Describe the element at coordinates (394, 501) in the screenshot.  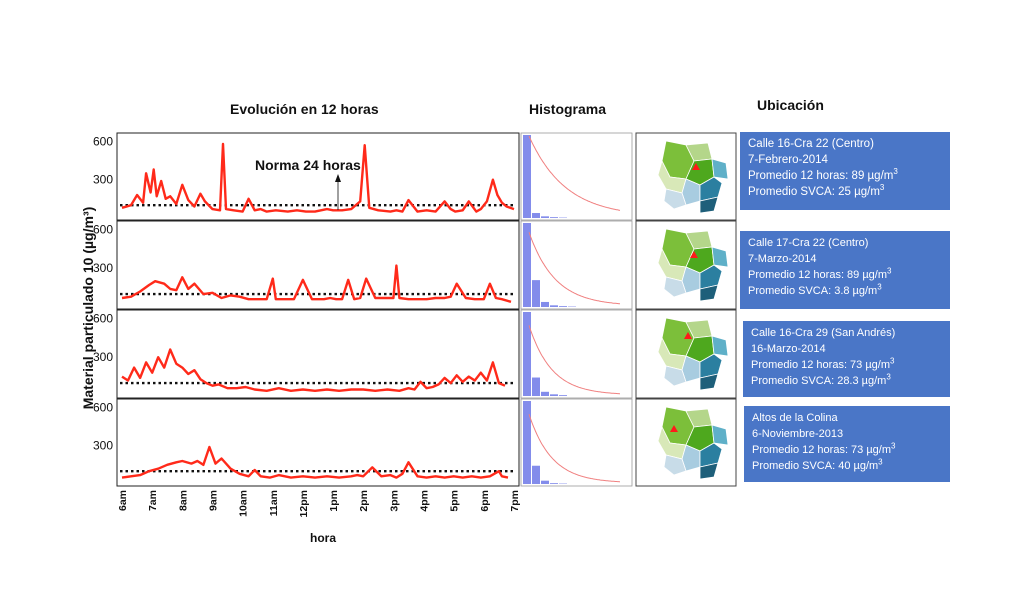
I see `x-tick-label: 3pm` at that location.